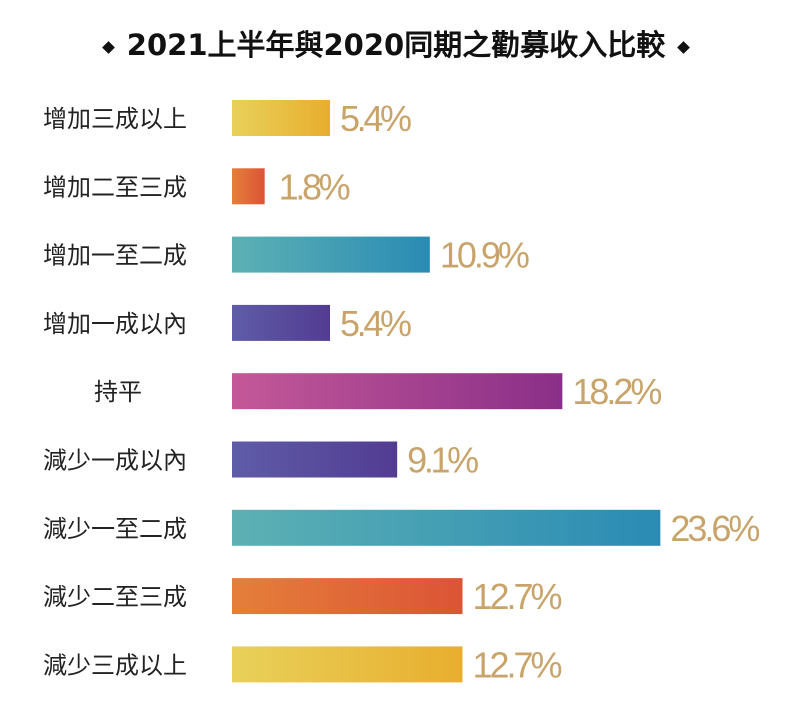 This screenshot has height=702, width=792. What do you see at coordinates (115, 597) in the screenshot?
I see `category-label: 減少二至三成` at bounding box center [115, 597].